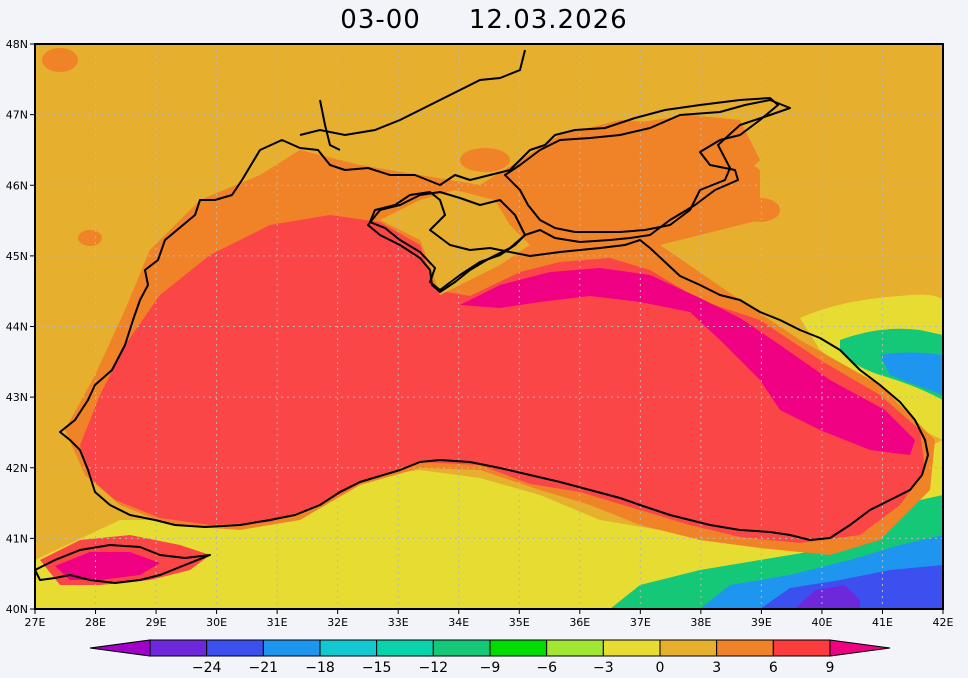 Image resolution: width=968 pixels, height=678 pixels. What do you see at coordinates (17, 397) in the screenshot?
I see `lat-label: 43N` at bounding box center [17, 397].